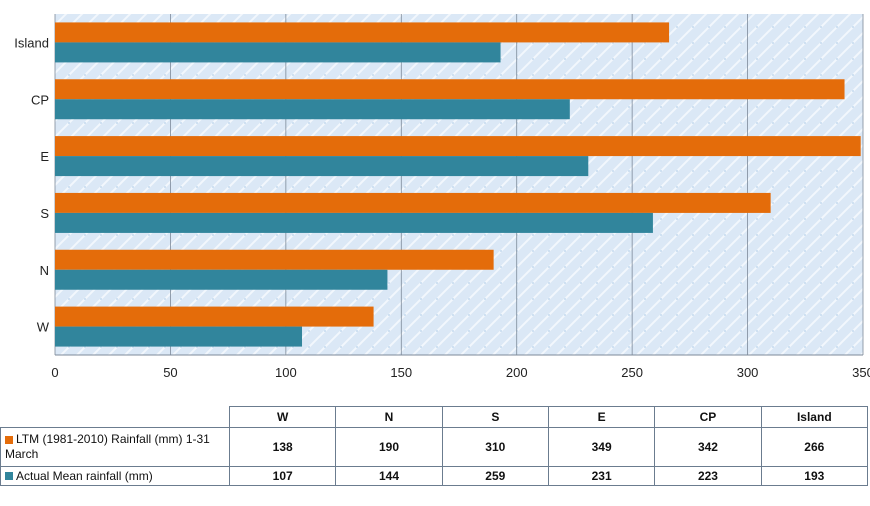 This screenshot has width=870, height=506. Describe the element at coordinates (708, 447) in the screenshot. I see `table-cell: 342` at that location.